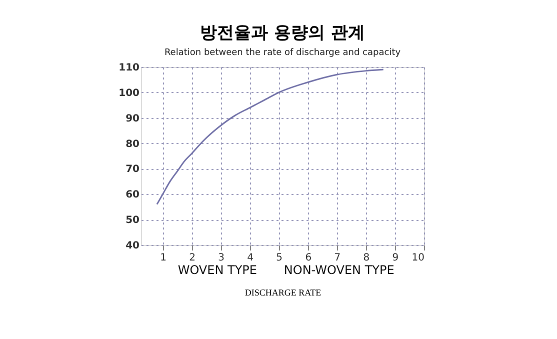  Describe the element at coordinates (129, 93) in the screenshot. I see `y-tick-label: 100` at that location.